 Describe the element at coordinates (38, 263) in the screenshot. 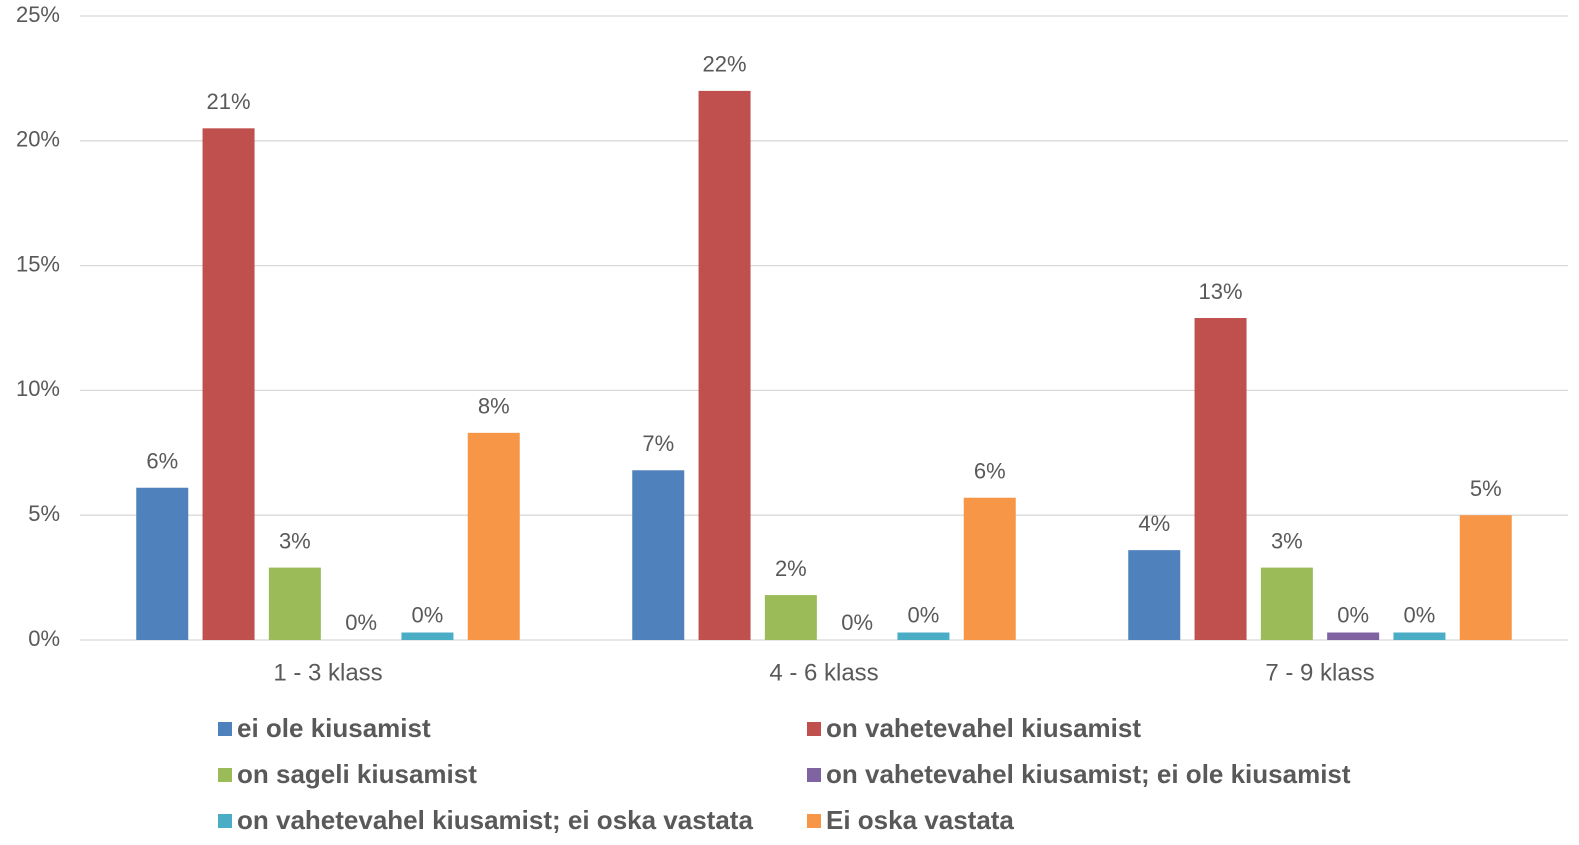

I see `y-tick-label: 15%` at that location.